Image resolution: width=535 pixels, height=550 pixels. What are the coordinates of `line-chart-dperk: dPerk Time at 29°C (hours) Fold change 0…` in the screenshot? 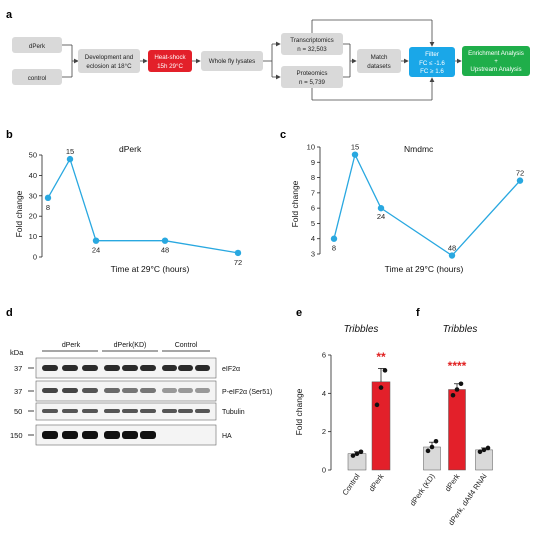 It's located at (128, 209).